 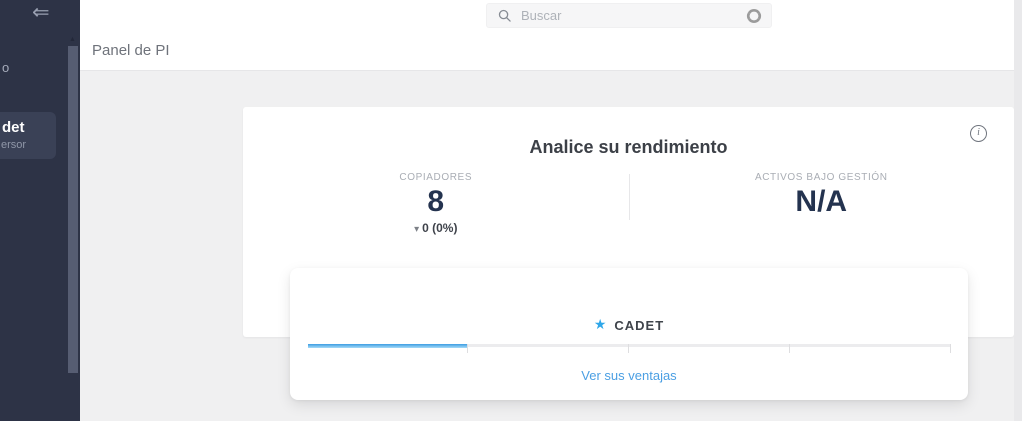 What do you see at coordinates (40, 210) in the screenshot?
I see `sidebar: ⇐ o det ersor ▲` at bounding box center [40, 210].